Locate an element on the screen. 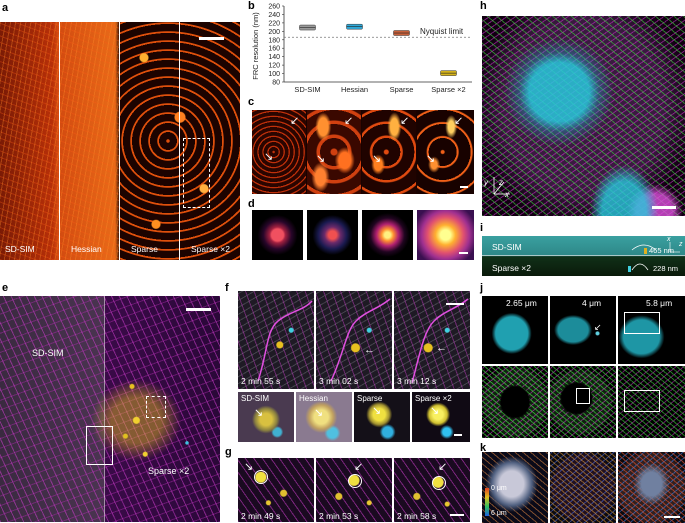 The image size is (685, 523). y-tick-label: 100 is located at coordinates (274, 74).